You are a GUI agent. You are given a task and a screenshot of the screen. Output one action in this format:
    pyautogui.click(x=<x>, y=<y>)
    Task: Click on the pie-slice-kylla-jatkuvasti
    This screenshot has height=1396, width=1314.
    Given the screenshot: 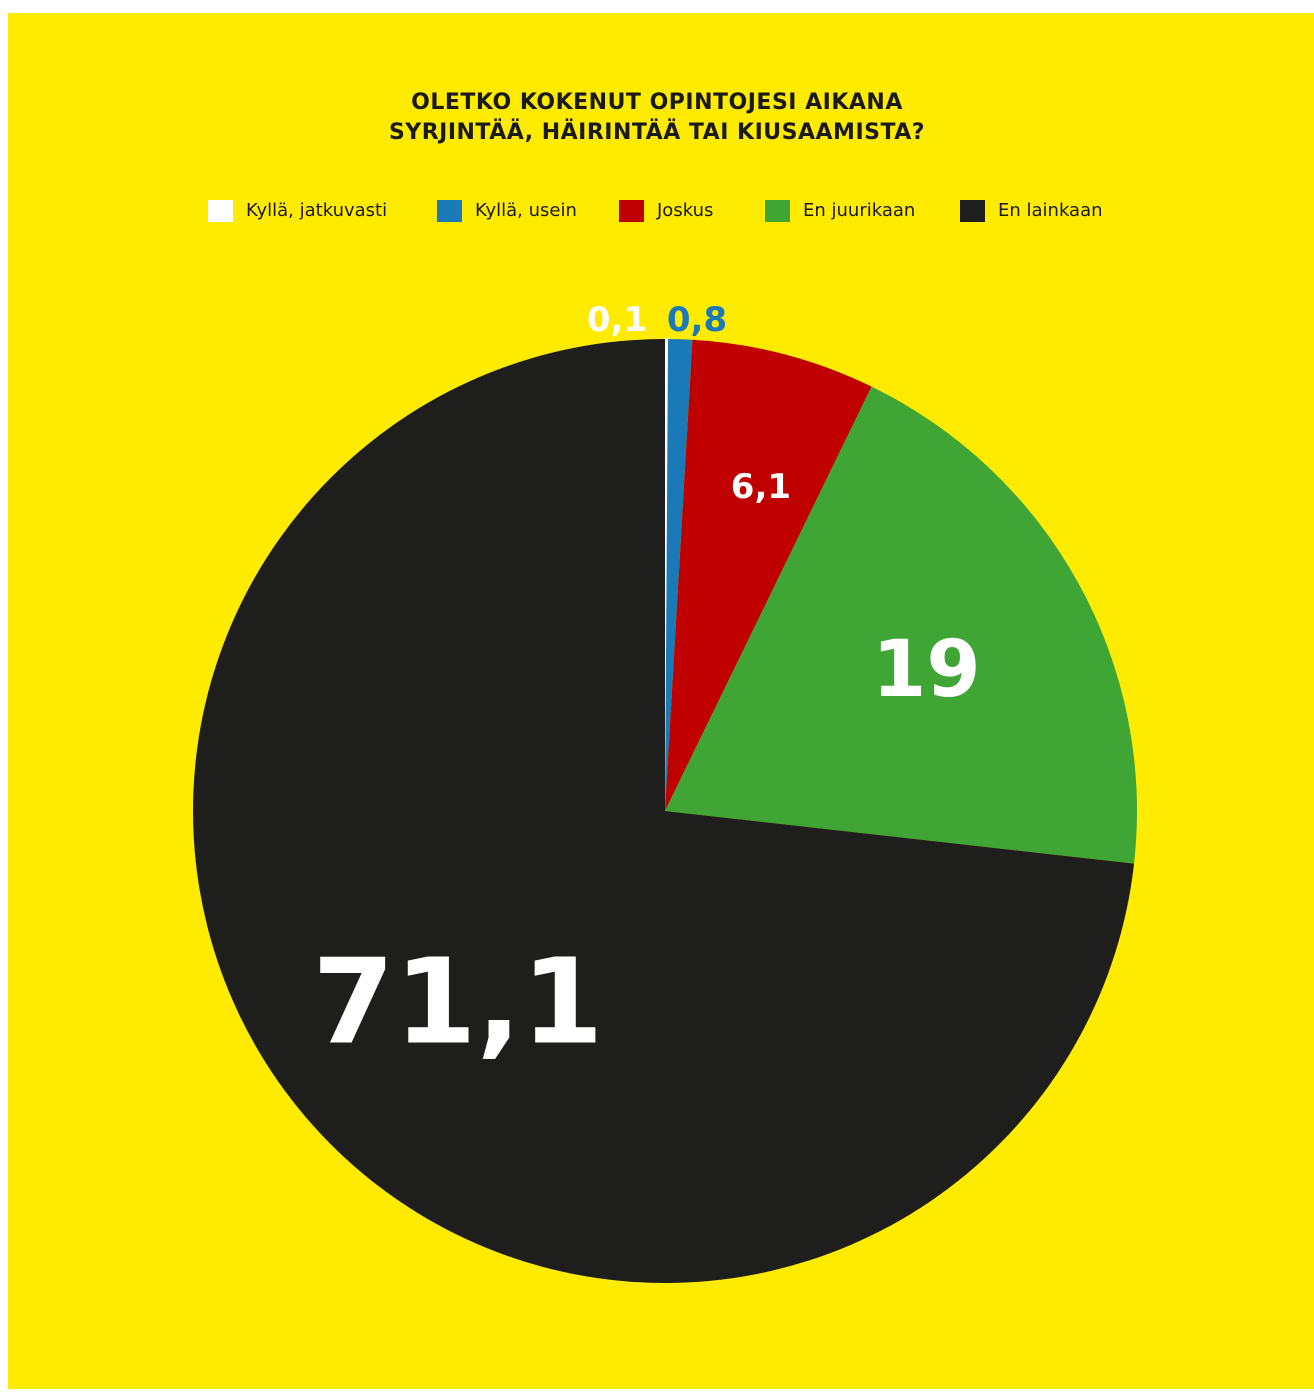 What is the action you would take?
    pyautogui.click(x=666, y=575)
    